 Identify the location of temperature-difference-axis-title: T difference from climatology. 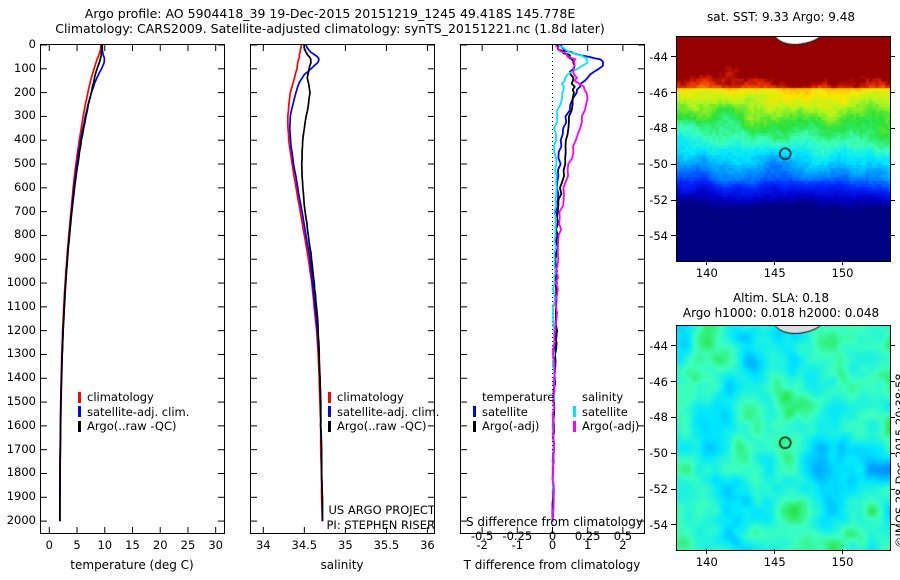
(552, 565).